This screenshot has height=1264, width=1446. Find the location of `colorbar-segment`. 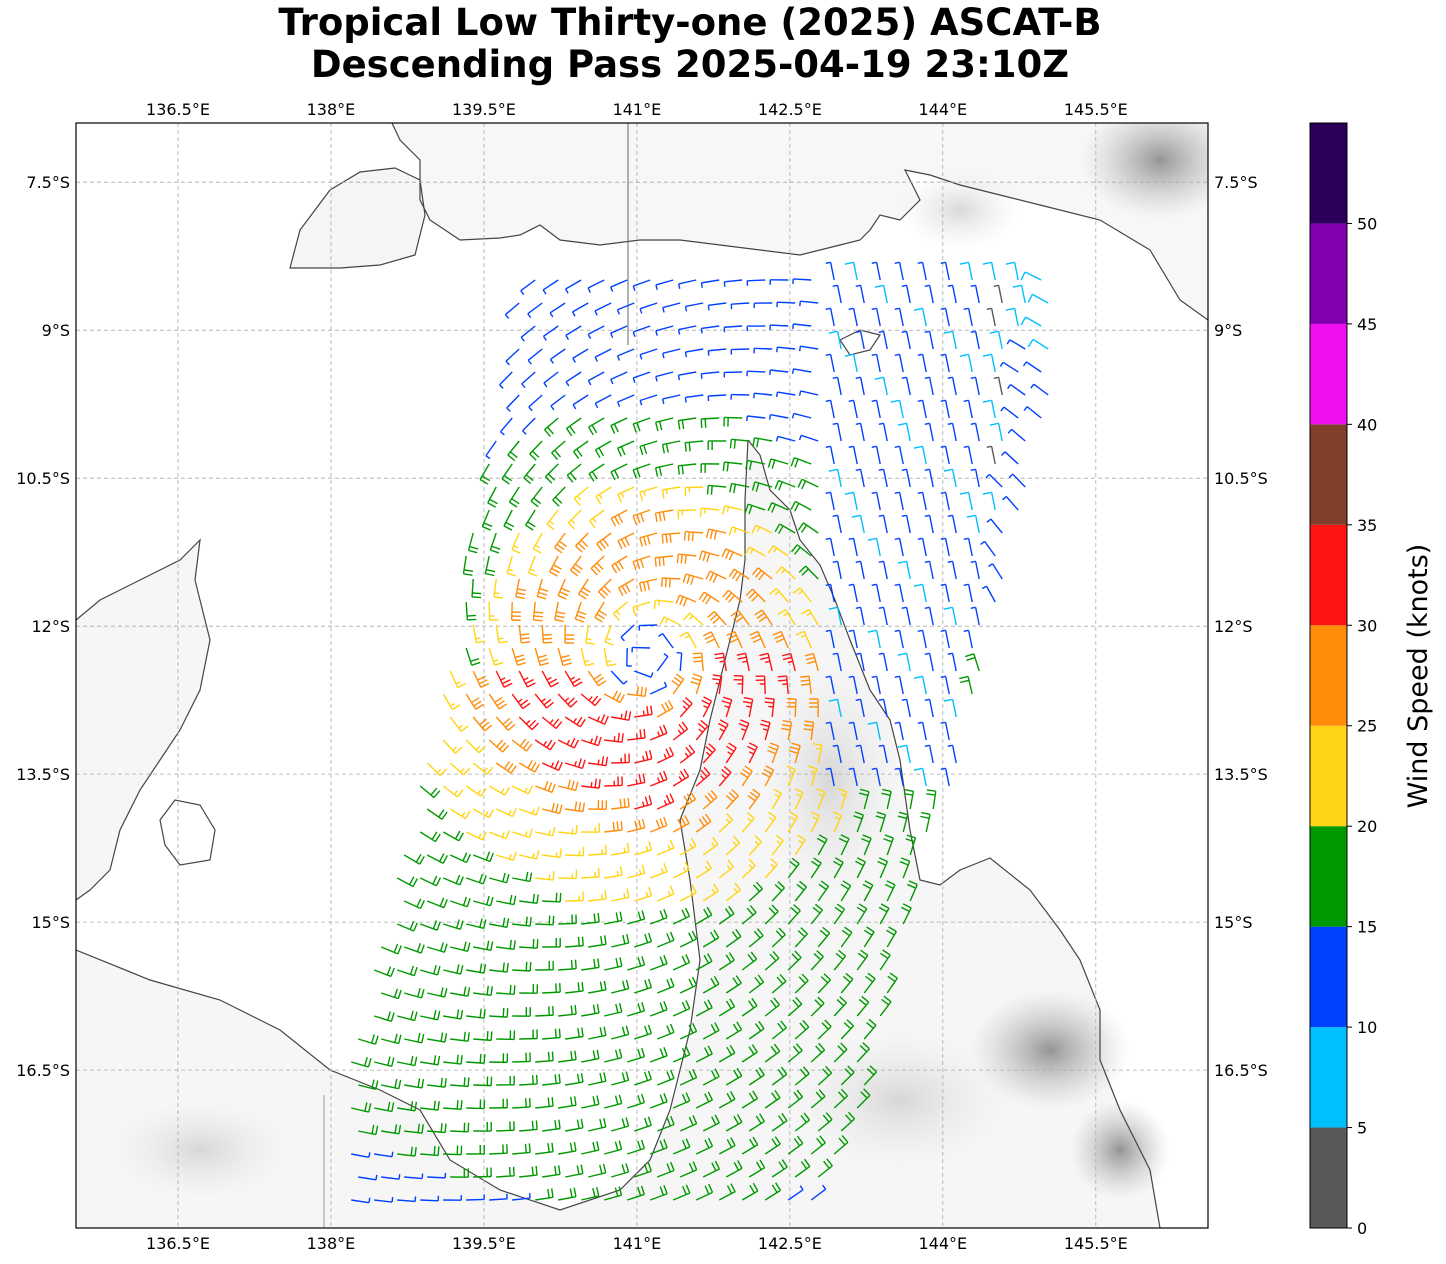

colorbar-segment is located at coordinates (1328, 173).